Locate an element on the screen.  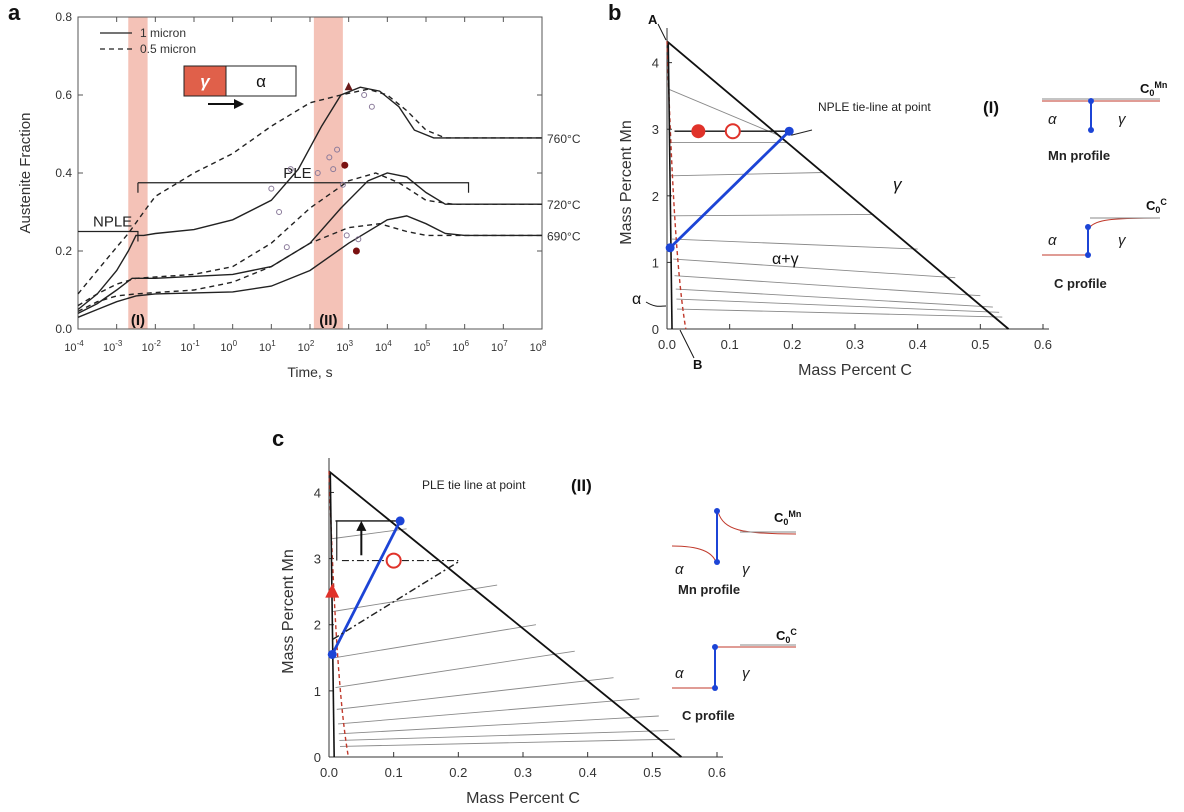
x-tick-label-a-3: 10⁻¹ is located at coordinates (190, 346).